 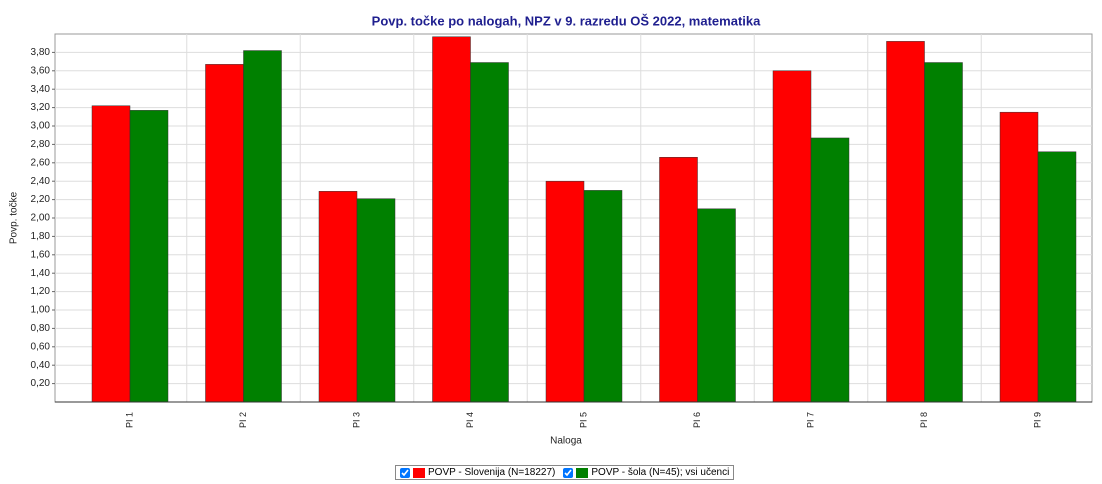 I want to click on y-tick-label: 2,60, so click(x=41, y=162).